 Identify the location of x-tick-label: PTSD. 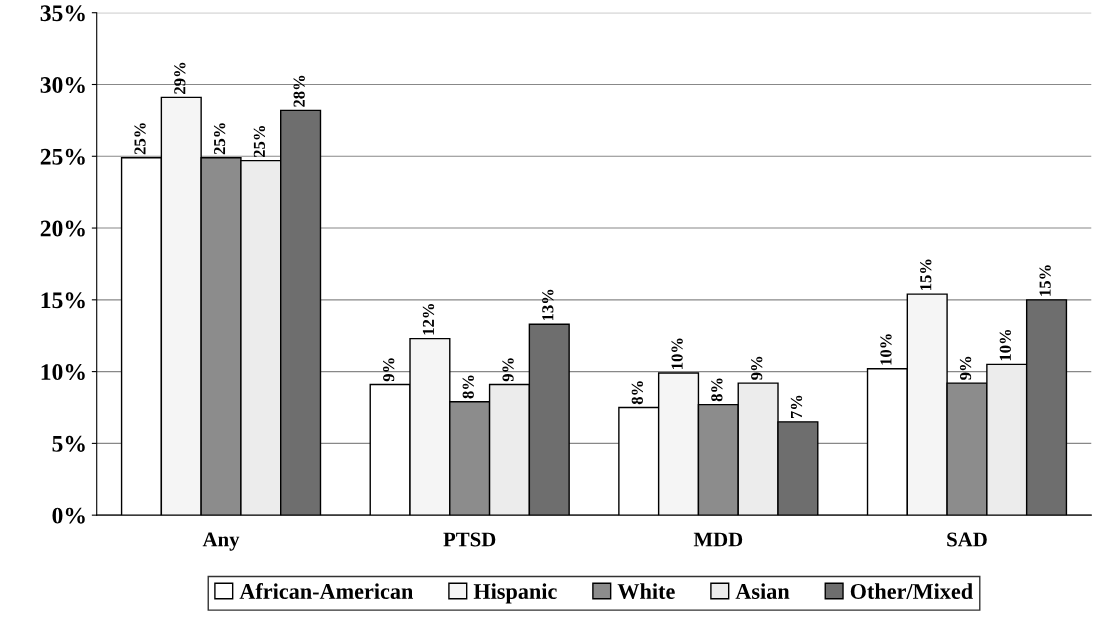
(469, 539).